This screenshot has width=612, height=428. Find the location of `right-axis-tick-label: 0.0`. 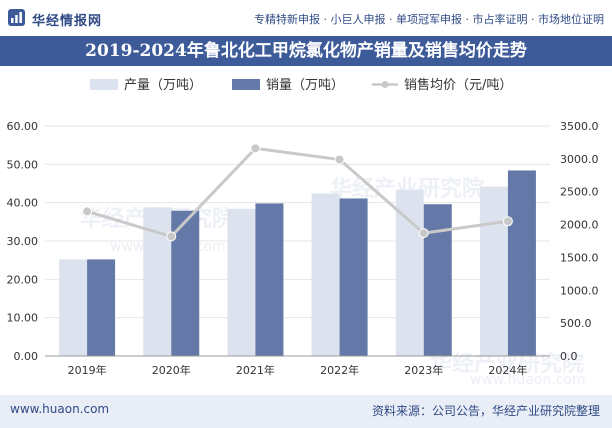

right-axis-tick-label: 0.0 is located at coordinates (569, 356).